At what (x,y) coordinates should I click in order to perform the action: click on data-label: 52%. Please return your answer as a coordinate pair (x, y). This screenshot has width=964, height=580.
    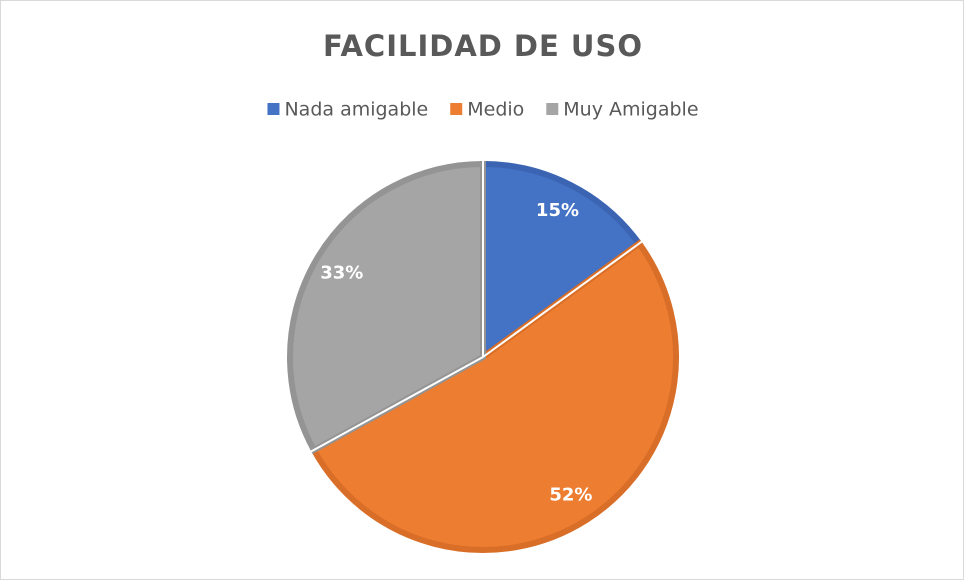
    Looking at the image, I should click on (570, 495).